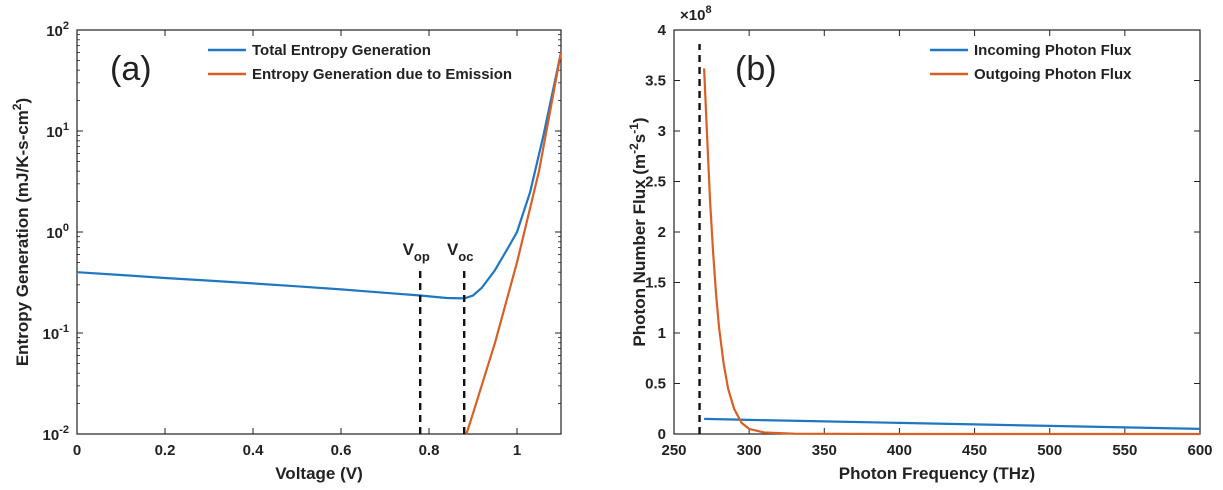 This screenshot has height=490, width=1223. I want to click on legend-label-a: Entropy Generation due to Emission, so click(382, 74).